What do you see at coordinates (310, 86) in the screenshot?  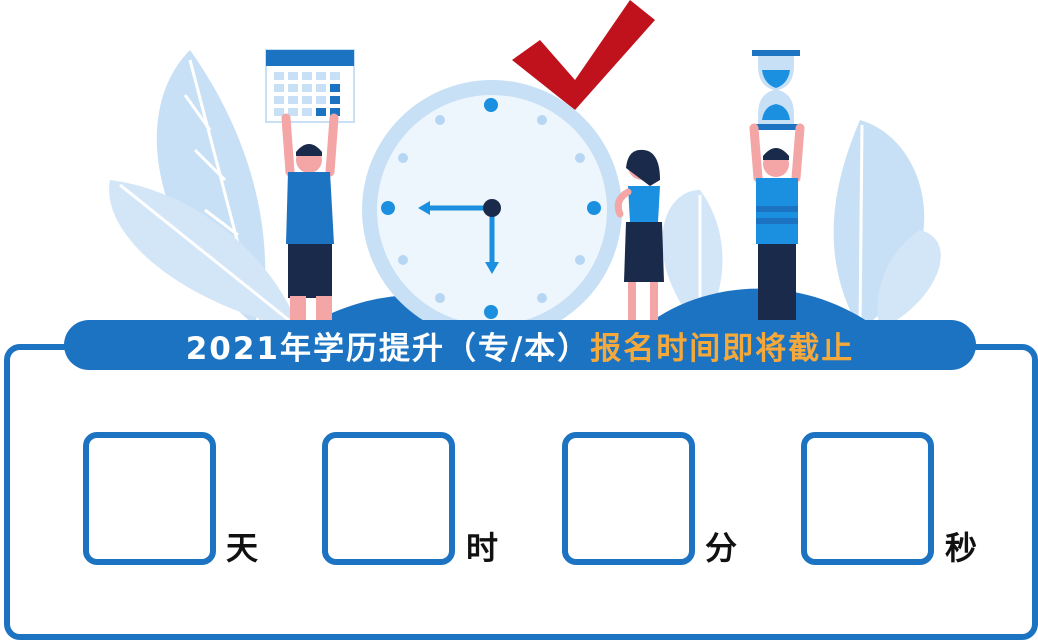 I see `calendar-icon` at bounding box center [310, 86].